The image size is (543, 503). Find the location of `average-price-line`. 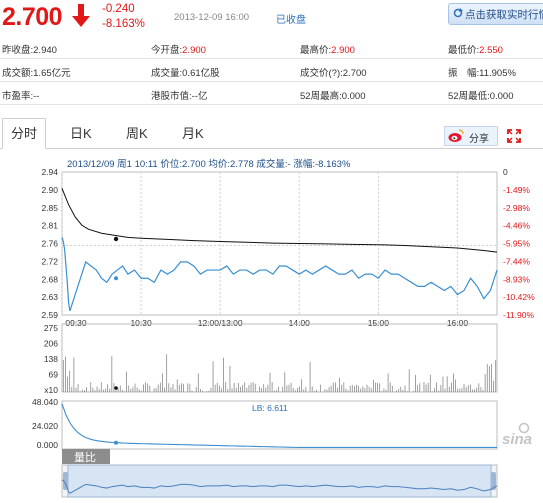

average-price-line is located at coordinates (279, 220).